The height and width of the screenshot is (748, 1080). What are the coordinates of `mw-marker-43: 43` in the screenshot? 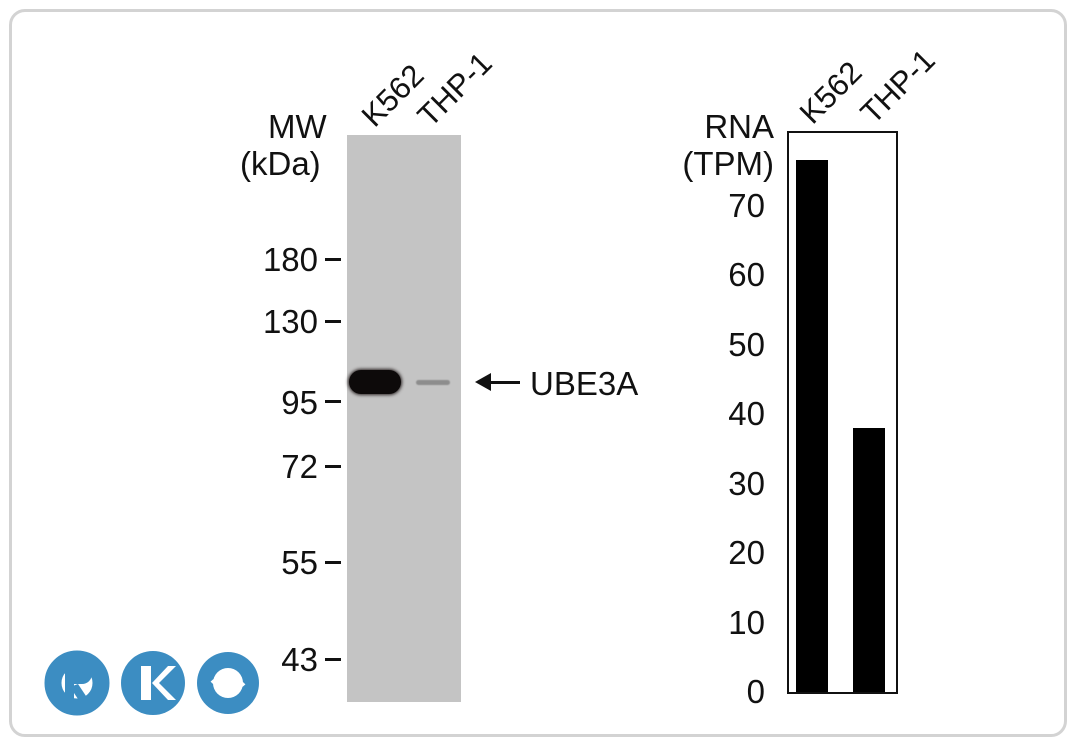 It's located at (299, 659).